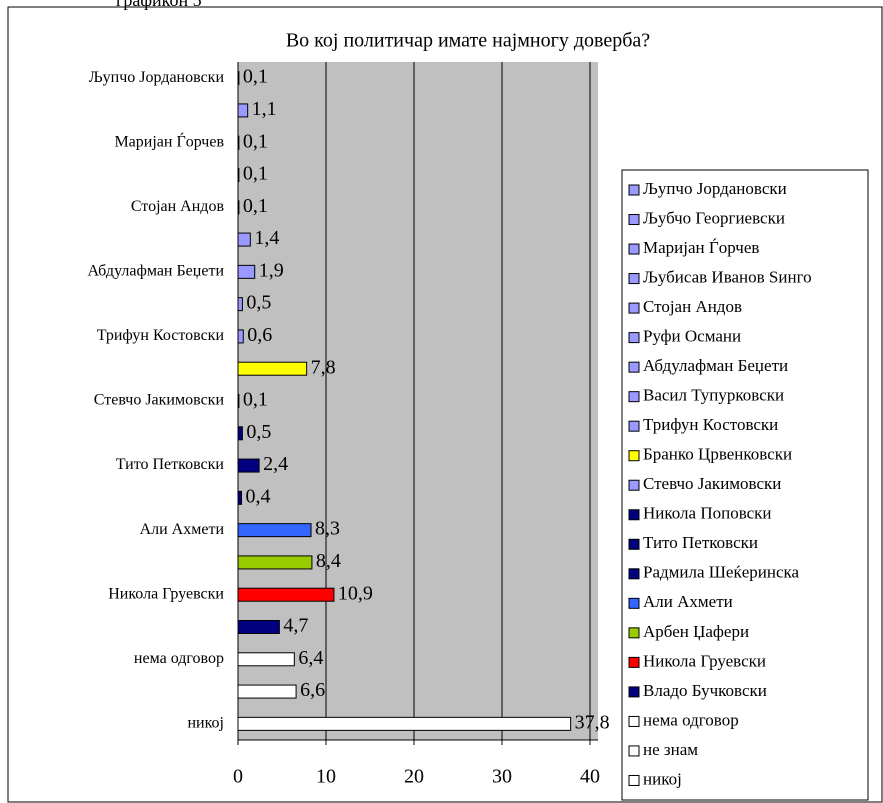 Image resolution: width=883 pixels, height=803 pixels. I want to click on y-tick-label: Стојан Андов, so click(178, 206).